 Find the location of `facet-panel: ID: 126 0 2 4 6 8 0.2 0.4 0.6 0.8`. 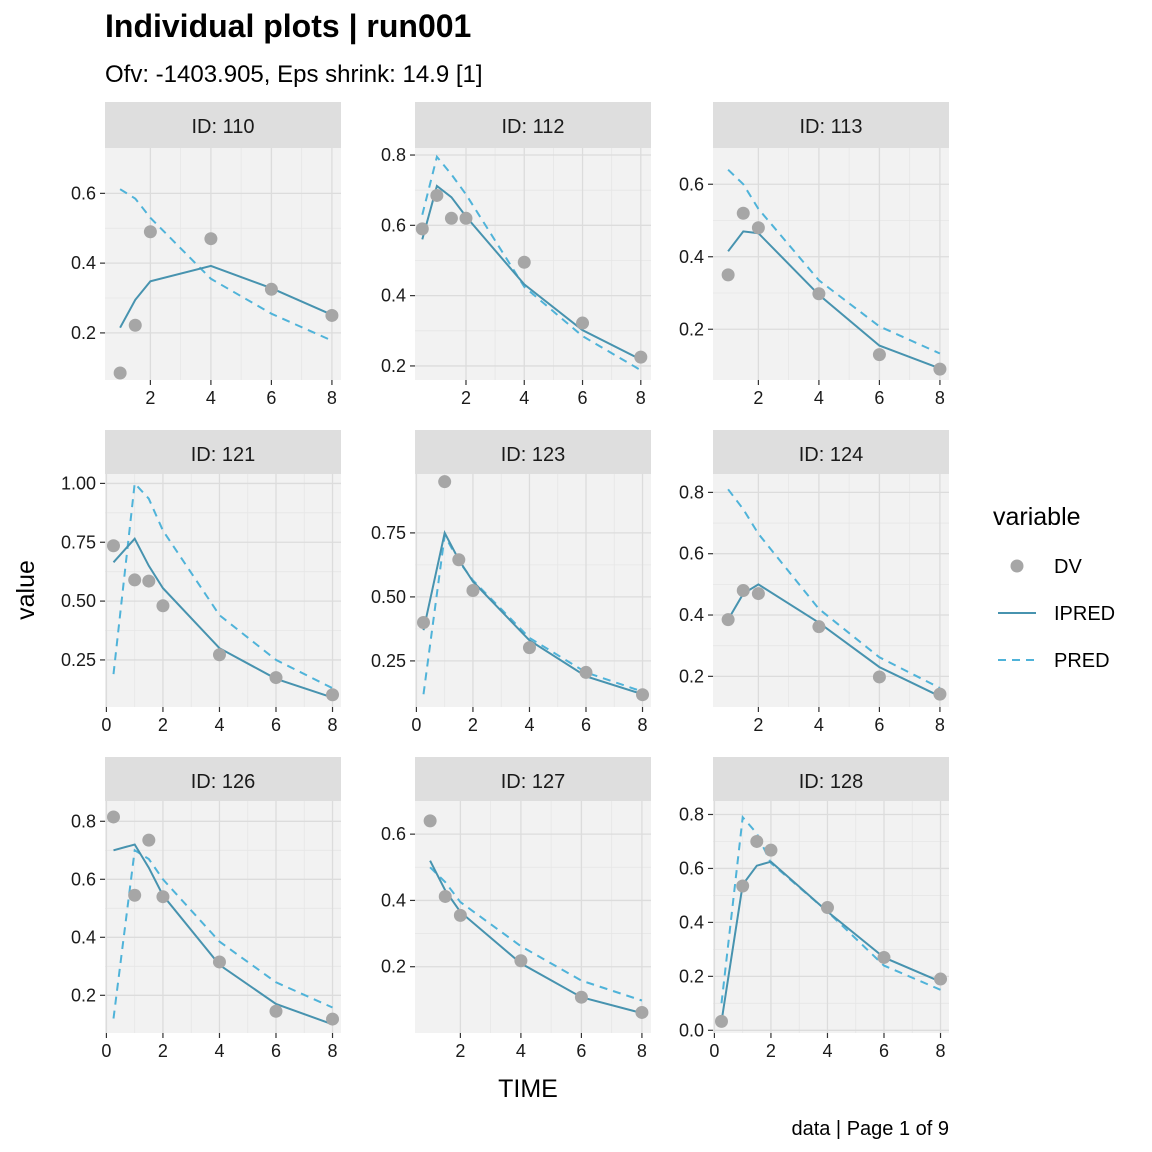

facet-panel: ID: 126 0 2 4 6 8 0.2 0.4 0.6 0.8 is located at coordinates (206, 909).